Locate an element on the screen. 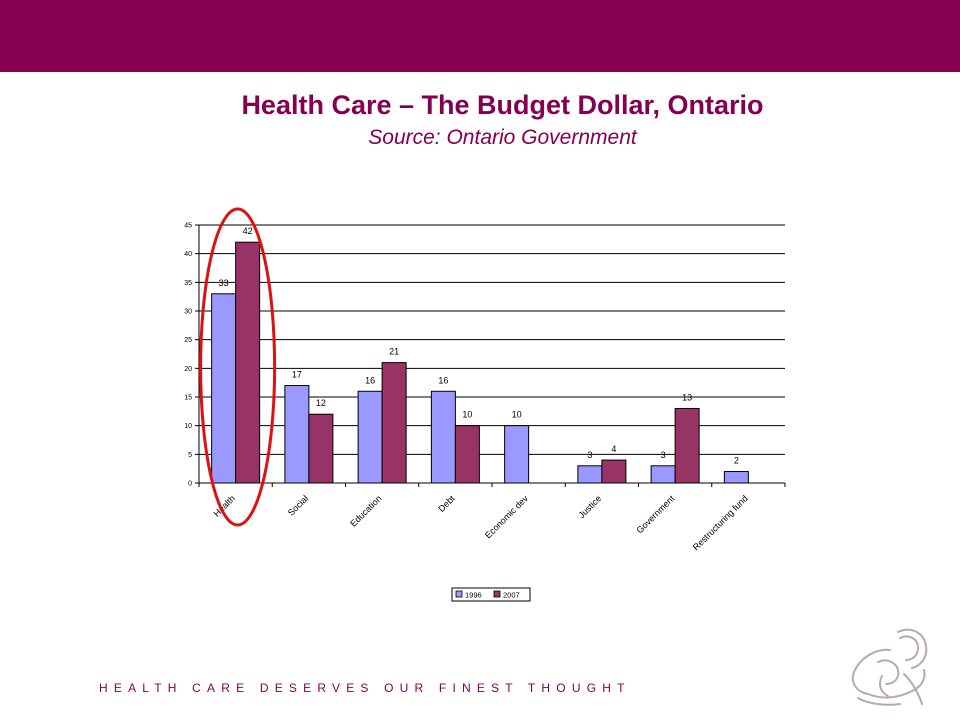  y-tick-label: 30 is located at coordinates (188, 312).